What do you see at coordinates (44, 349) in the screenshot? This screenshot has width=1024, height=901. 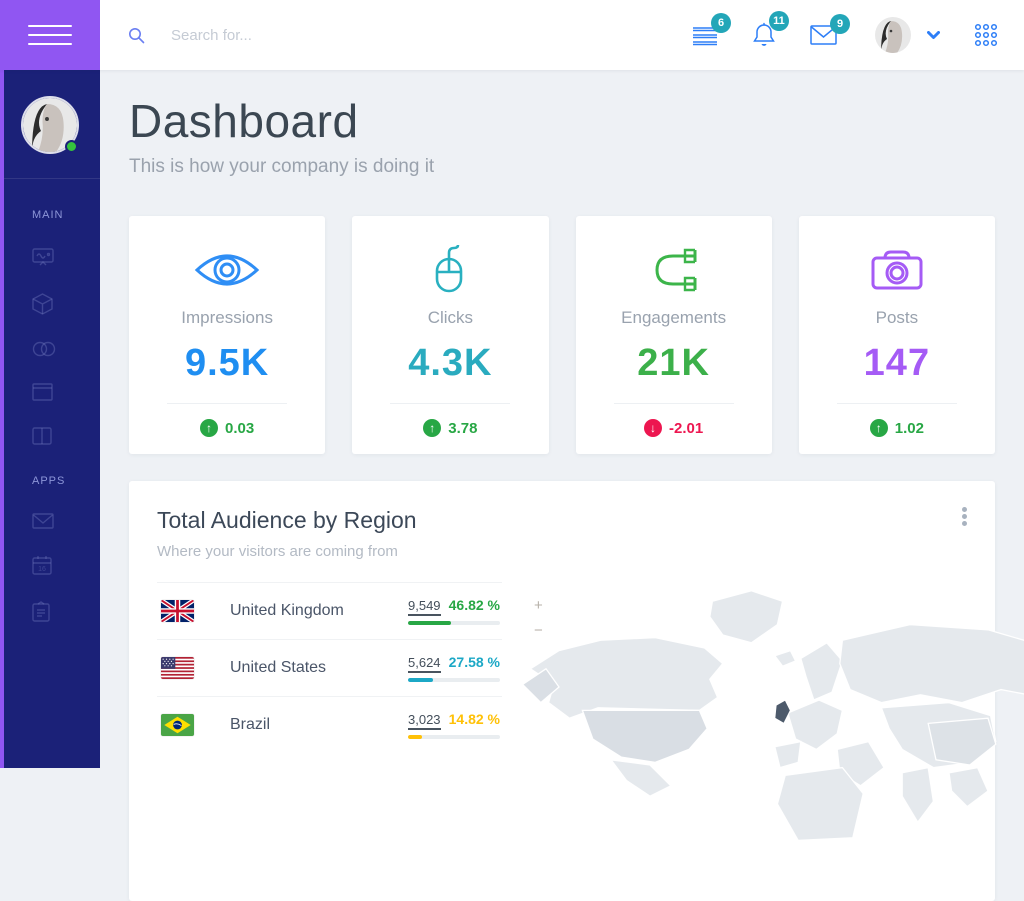 I see `toggle-icon` at bounding box center [44, 349].